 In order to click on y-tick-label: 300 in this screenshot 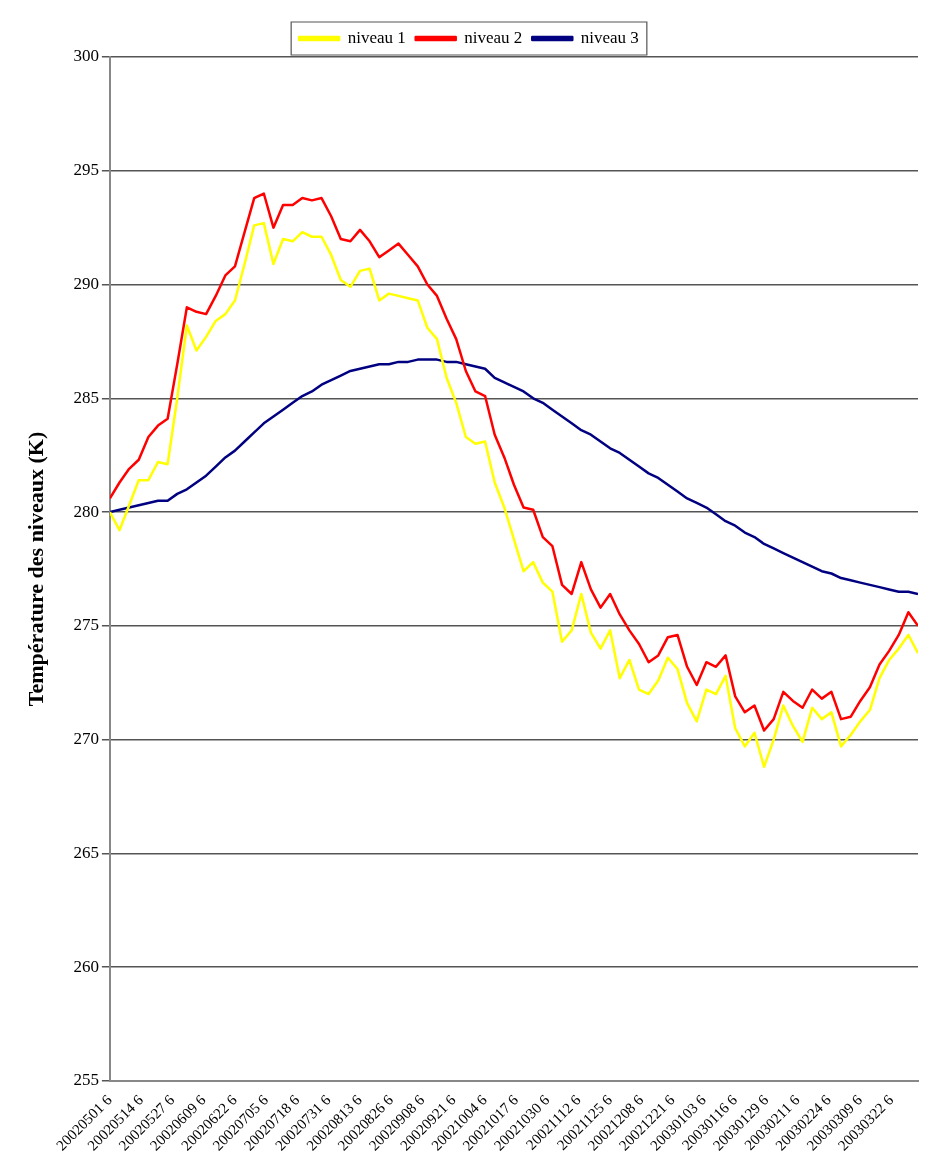, I will do `click(86, 56)`.